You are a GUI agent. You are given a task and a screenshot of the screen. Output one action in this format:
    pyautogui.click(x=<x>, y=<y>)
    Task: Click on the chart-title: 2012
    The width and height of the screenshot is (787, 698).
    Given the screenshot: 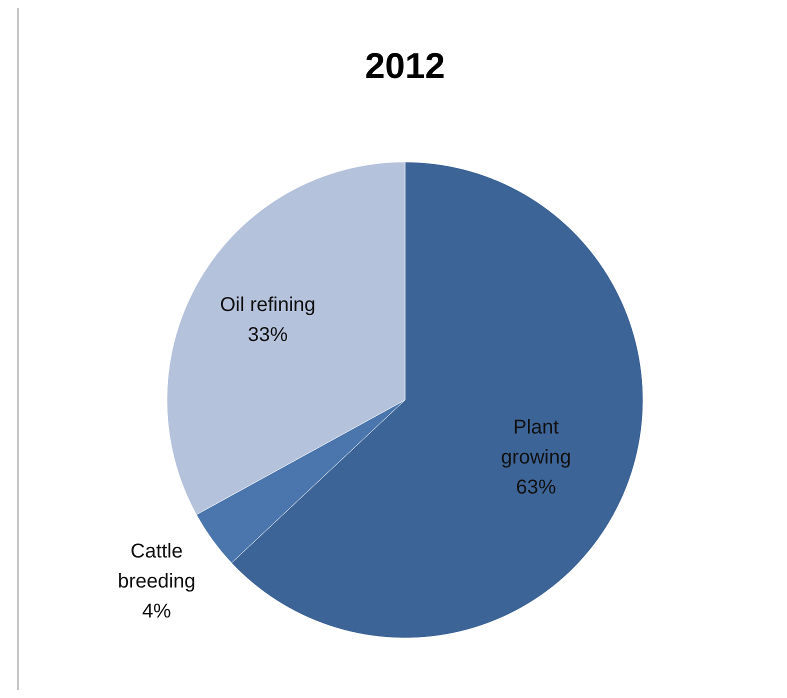 What is the action you would take?
    pyautogui.click(x=405, y=65)
    